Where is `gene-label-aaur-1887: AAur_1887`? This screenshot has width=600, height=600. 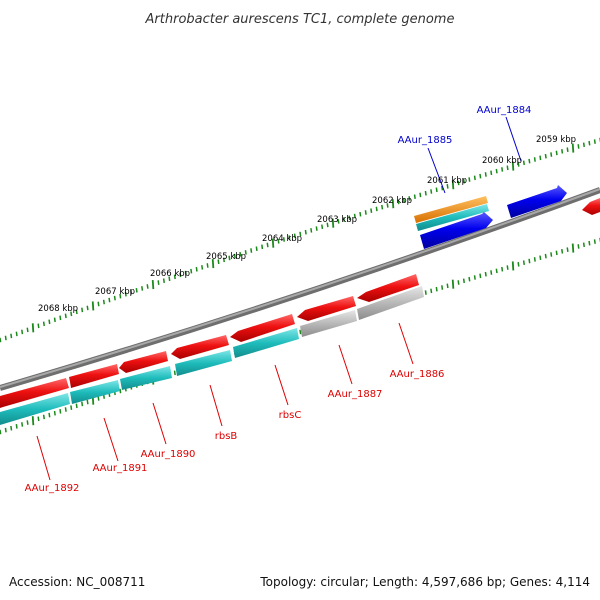 gene-label-aaur-1887: AAur_1887 is located at coordinates (355, 394).